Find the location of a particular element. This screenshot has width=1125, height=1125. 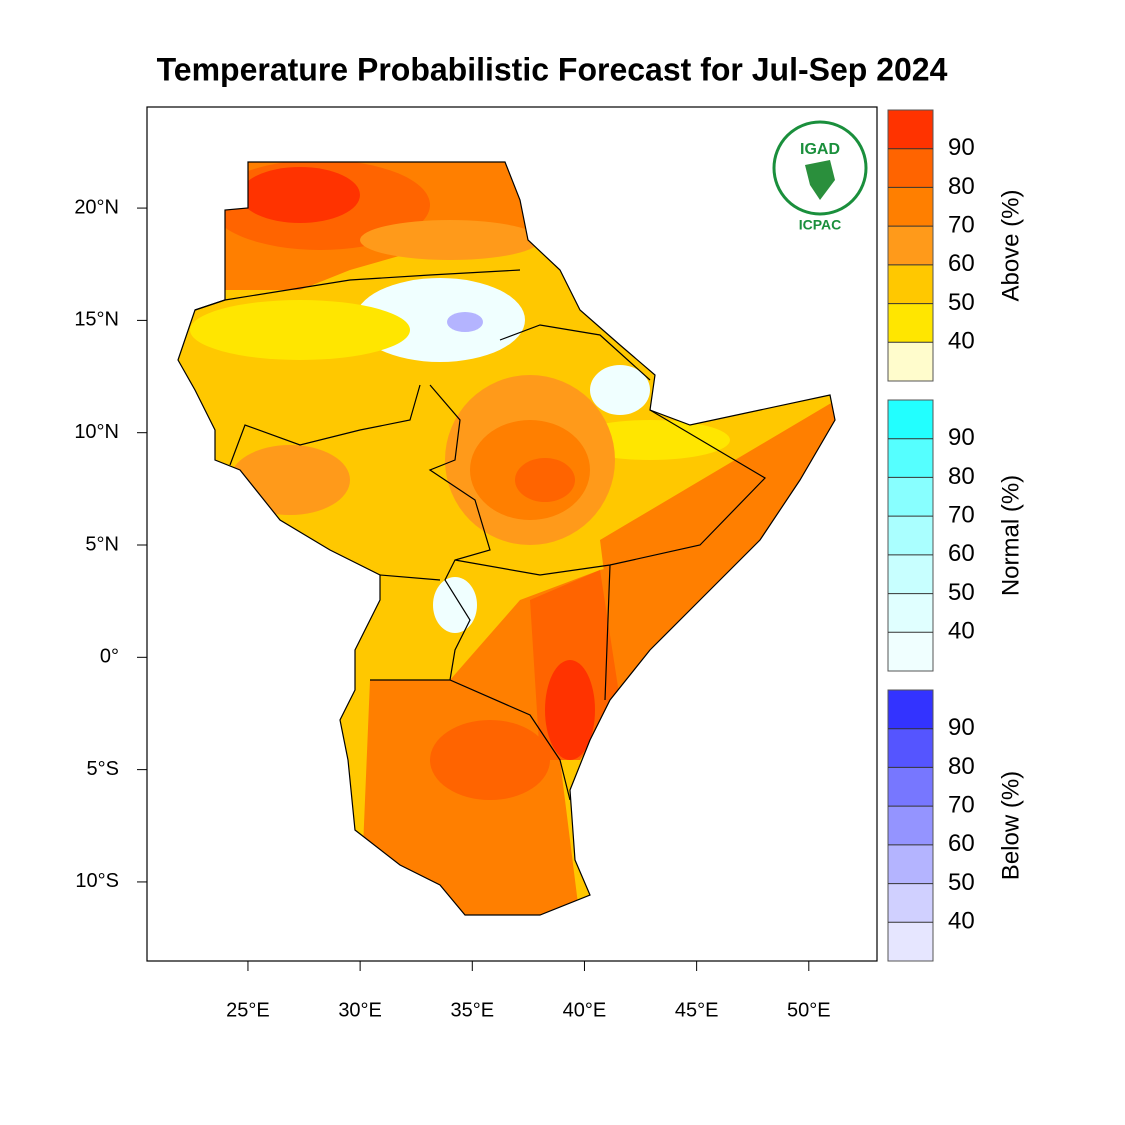

x-tick-label: 40°E is located at coordinates (585, 1010).